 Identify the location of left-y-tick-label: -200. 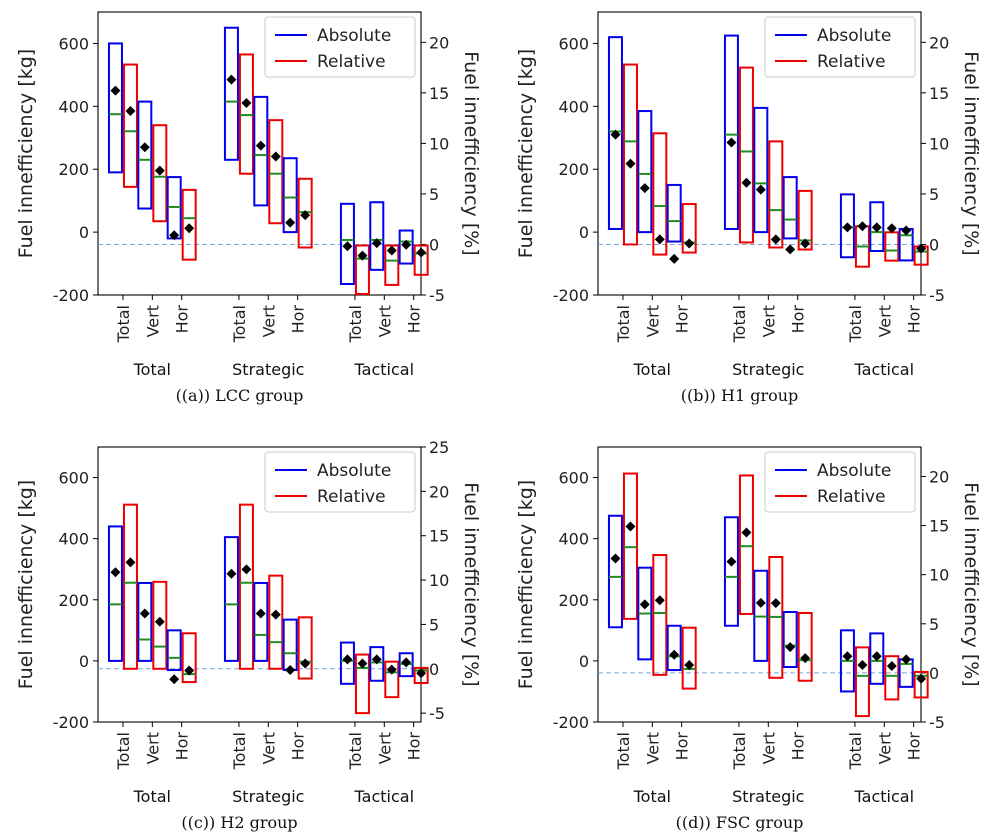
(71, 295).